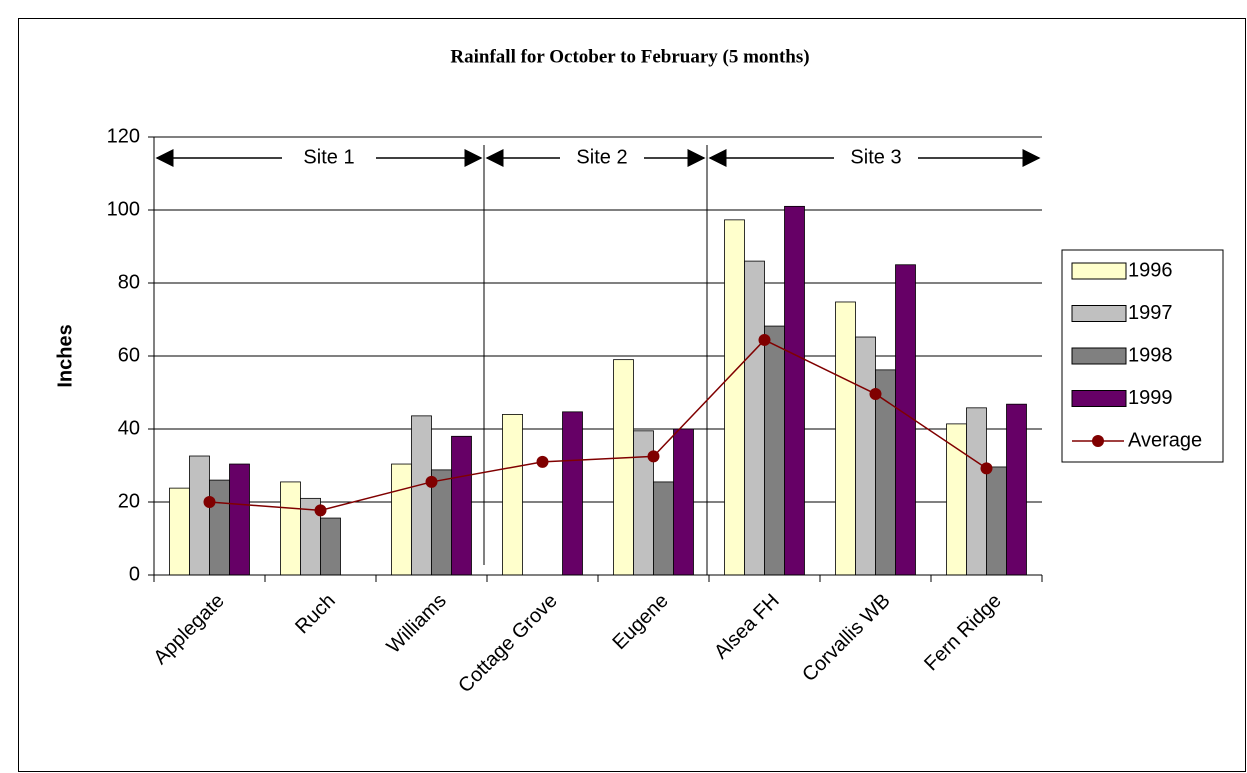  What do you see at coordinates (1165, 440) in the screenshot?
I see `legend-label: Average` at bounding box center [1165, 440].